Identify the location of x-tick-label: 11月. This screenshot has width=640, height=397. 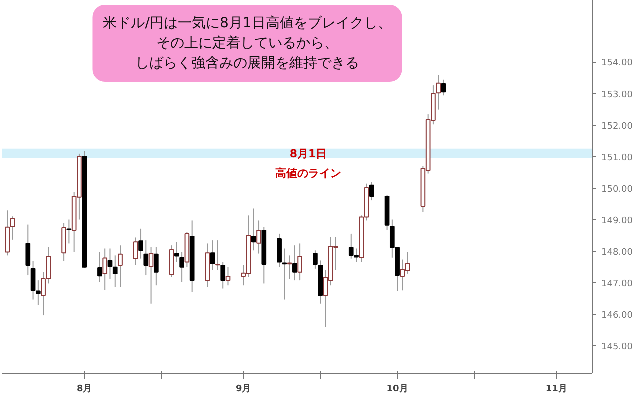
(557, 389).